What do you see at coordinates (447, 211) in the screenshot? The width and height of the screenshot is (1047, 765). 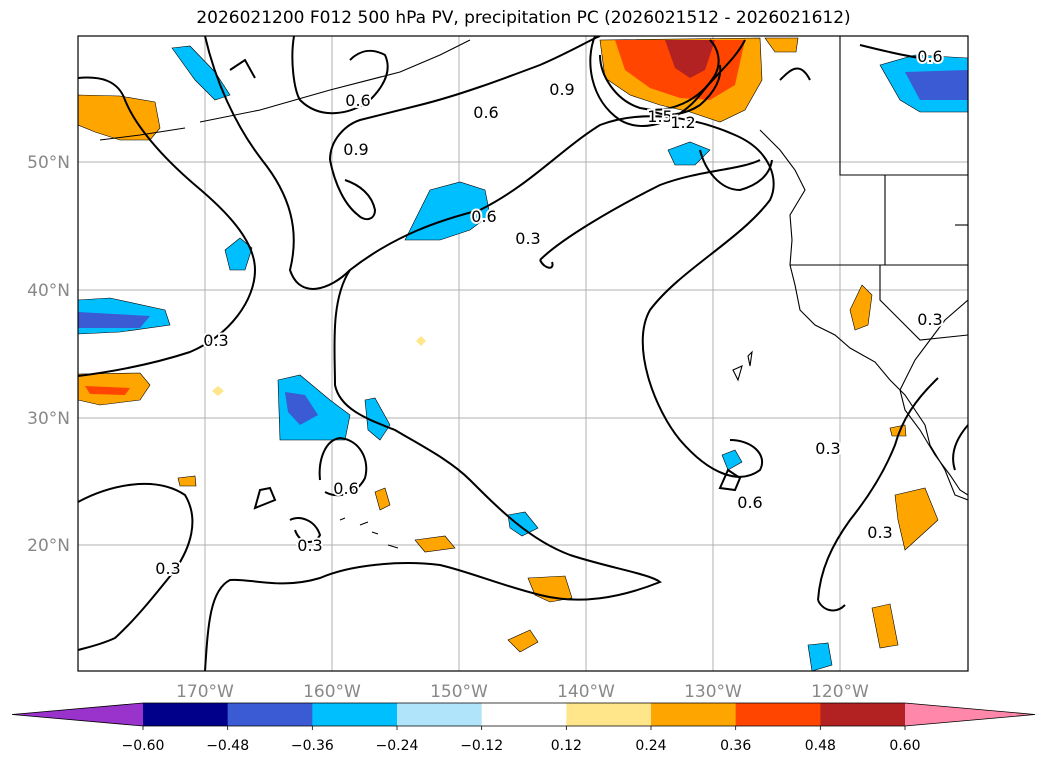 I see `precip-negative-mid` at bounding box center [447, 211].